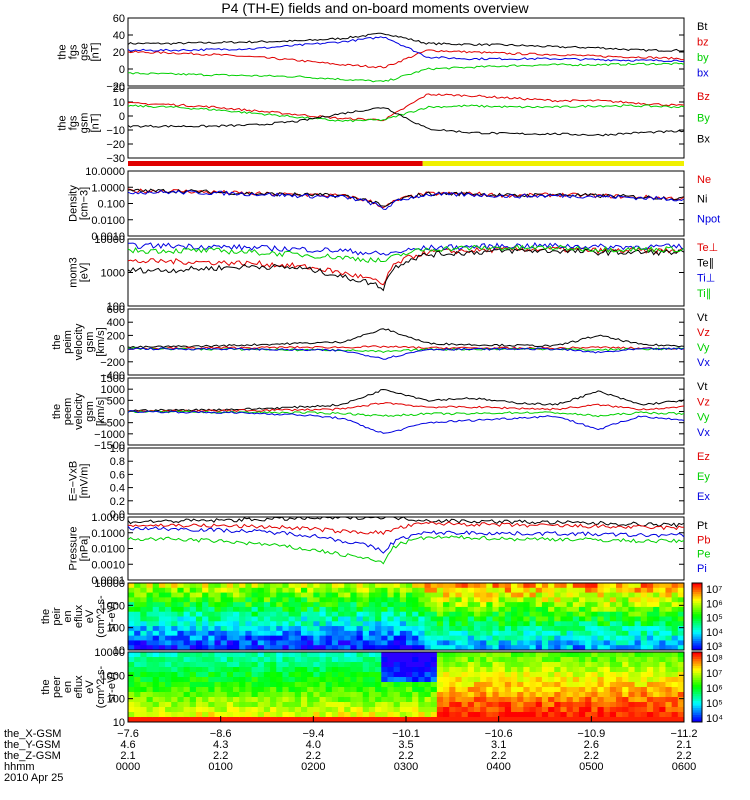  What do you see at coordinates (406, 72) in the screenshot?
I see `series-by` at bounding box center [406, 72].